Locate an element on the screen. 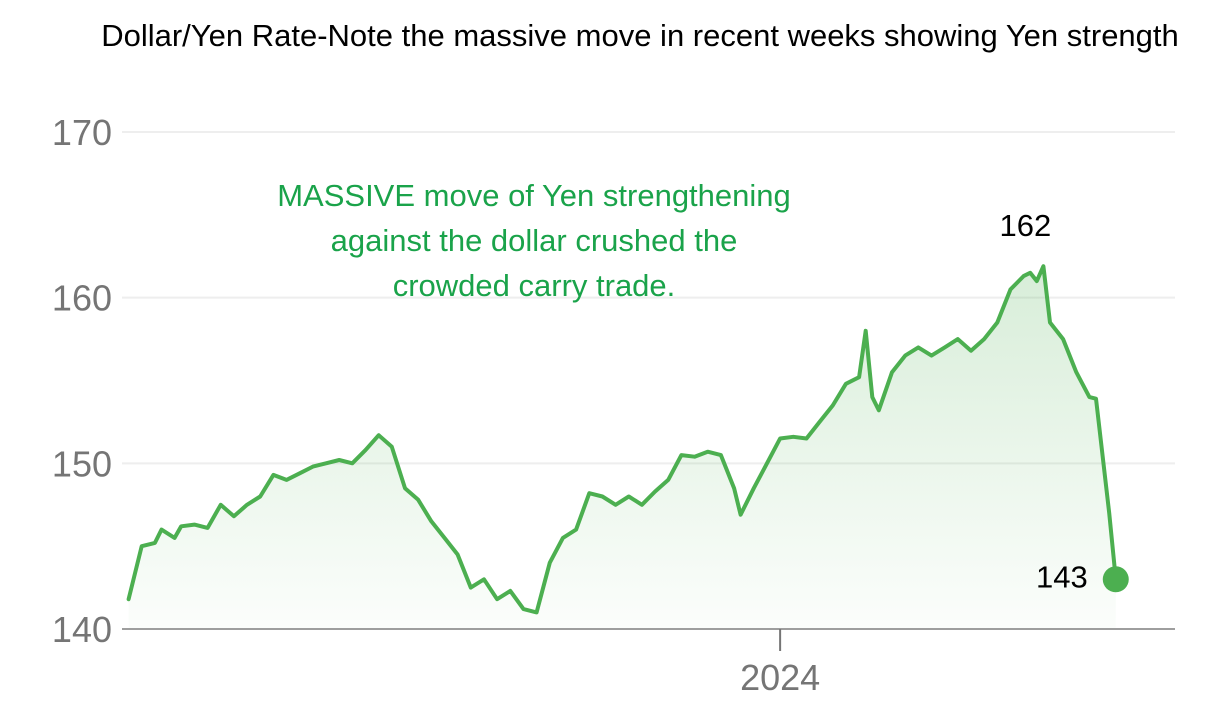 The height and width of the screenshot is (706, 1219). annotation-line: crowded carry trade. is located at coordinates (534, 285).